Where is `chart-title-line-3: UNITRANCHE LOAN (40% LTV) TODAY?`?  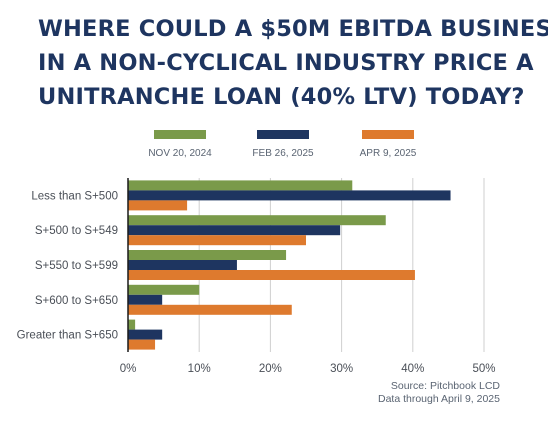 chart-title-line-3: UNITRANCHE LOAN (40% LTV) TODAY? is located at coordinates (281, 97).